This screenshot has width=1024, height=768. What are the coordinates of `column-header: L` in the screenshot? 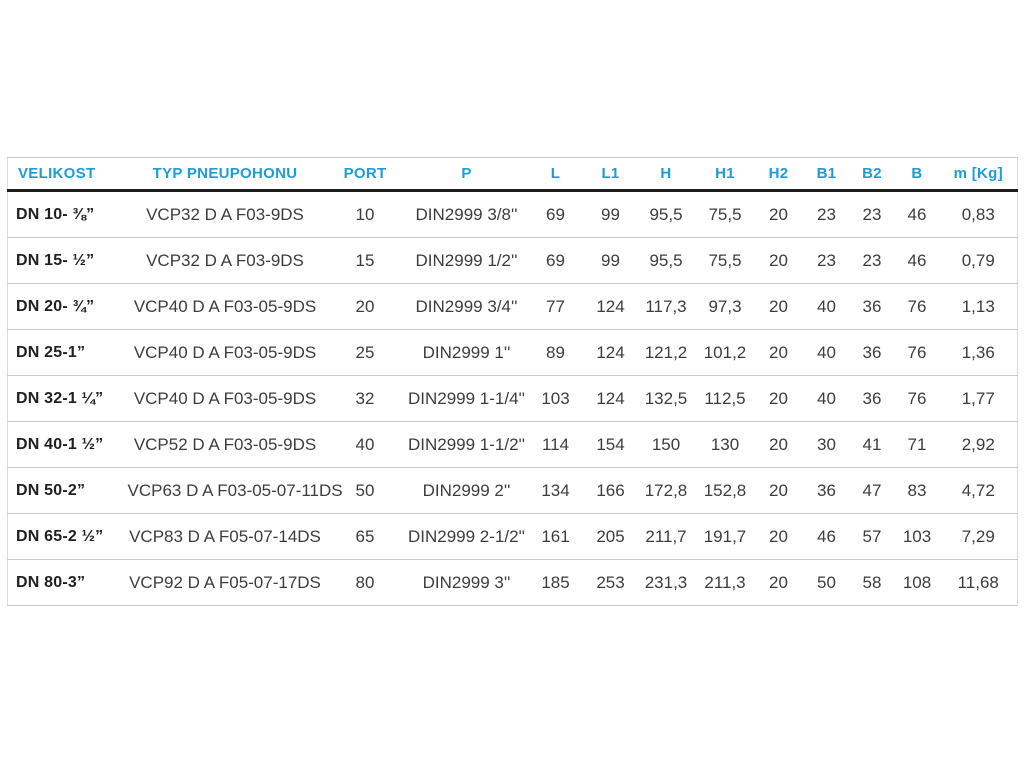 It's located at (555, 174).